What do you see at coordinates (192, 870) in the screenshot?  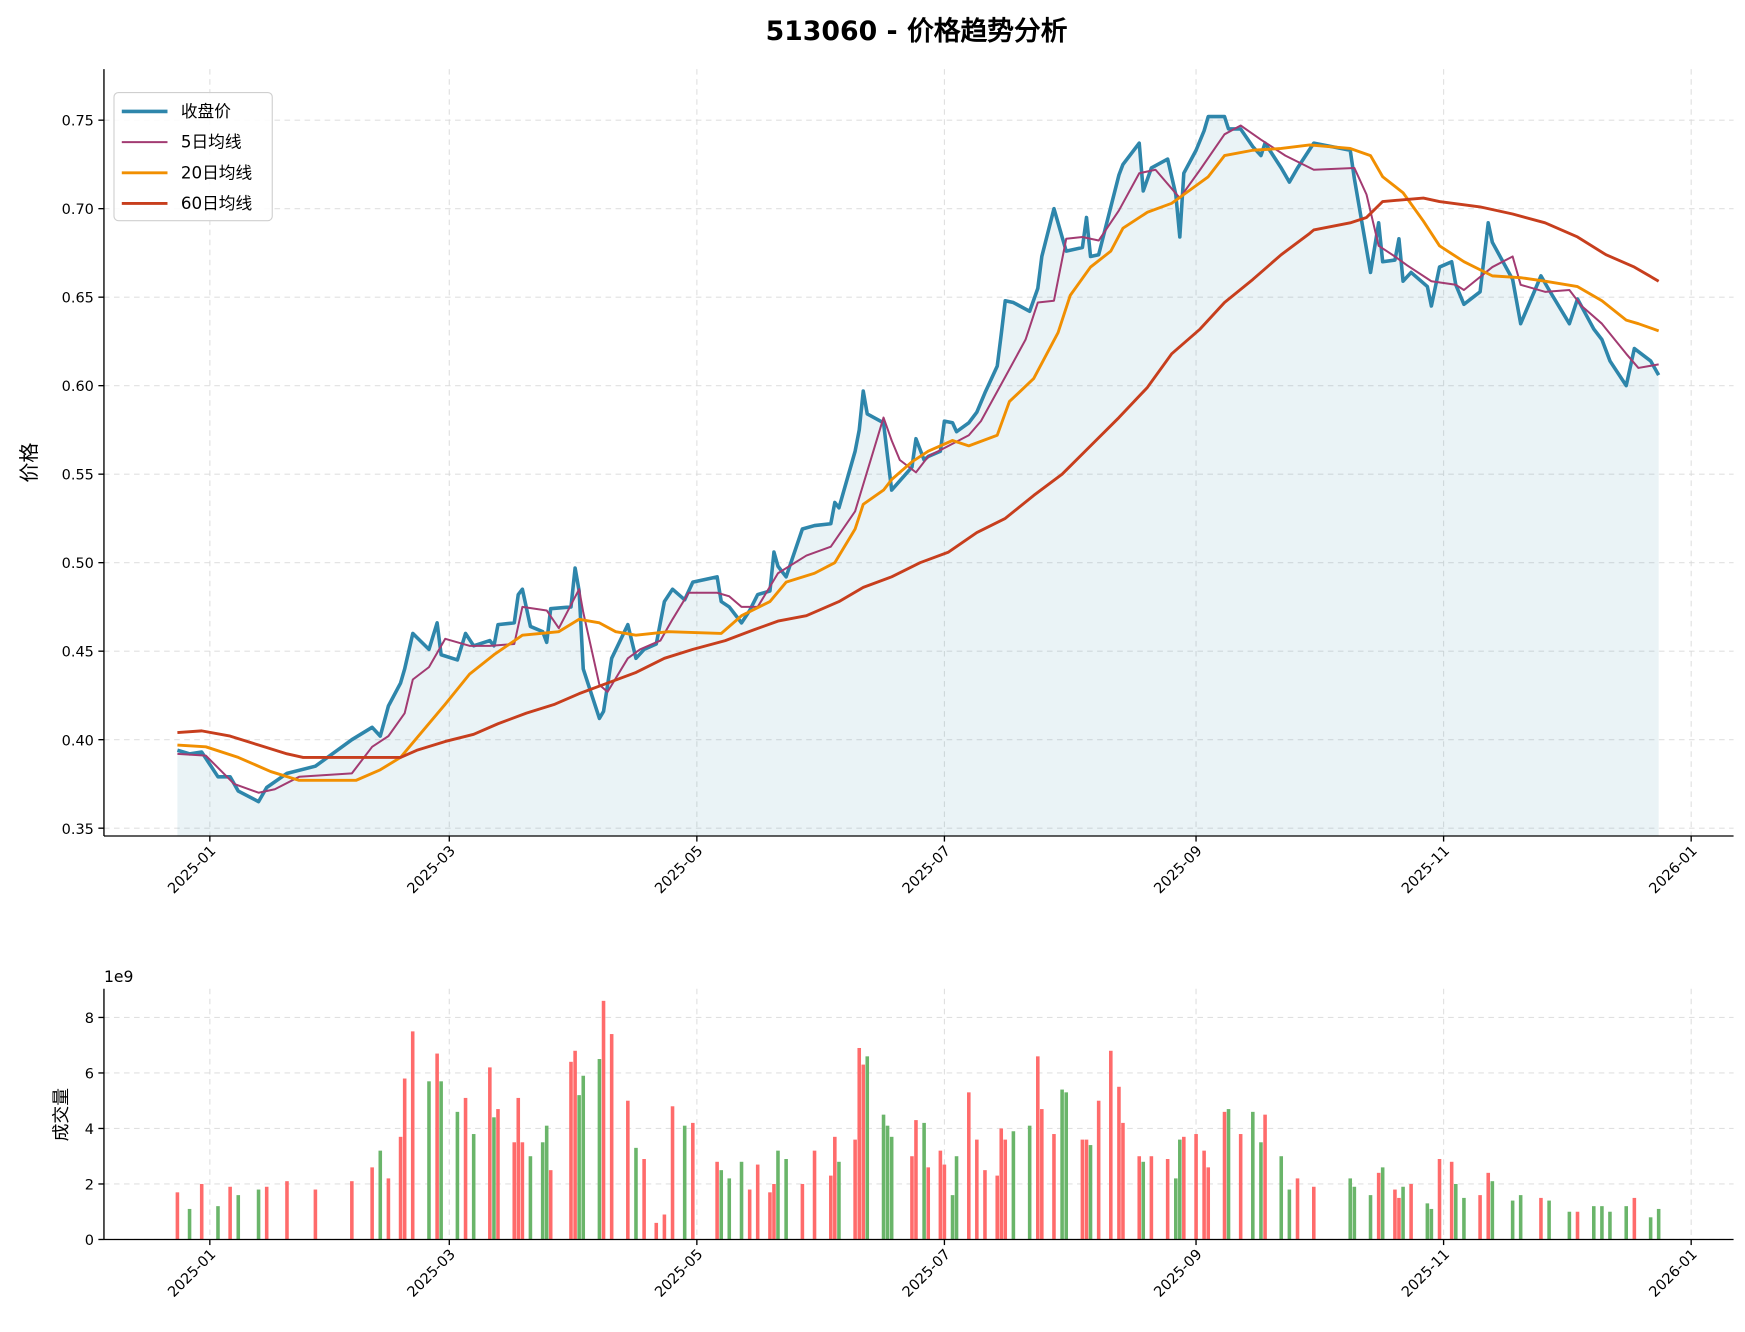 I see `price-xtick-label: 2025-01` at bounding box center [192, 870].